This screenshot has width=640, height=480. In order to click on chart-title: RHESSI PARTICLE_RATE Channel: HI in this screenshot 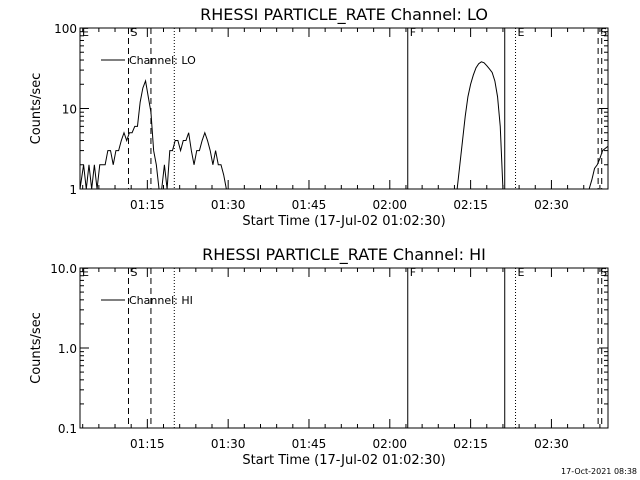, I will do `click(344, 255)`.